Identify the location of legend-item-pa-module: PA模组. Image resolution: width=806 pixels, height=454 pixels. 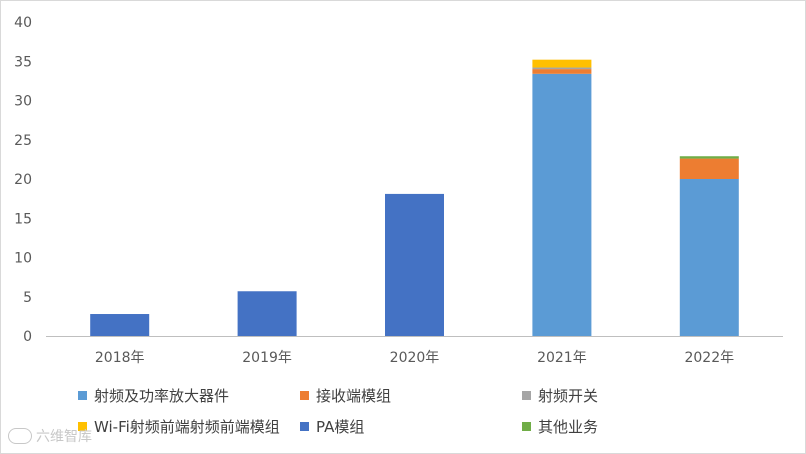
(411, 426).